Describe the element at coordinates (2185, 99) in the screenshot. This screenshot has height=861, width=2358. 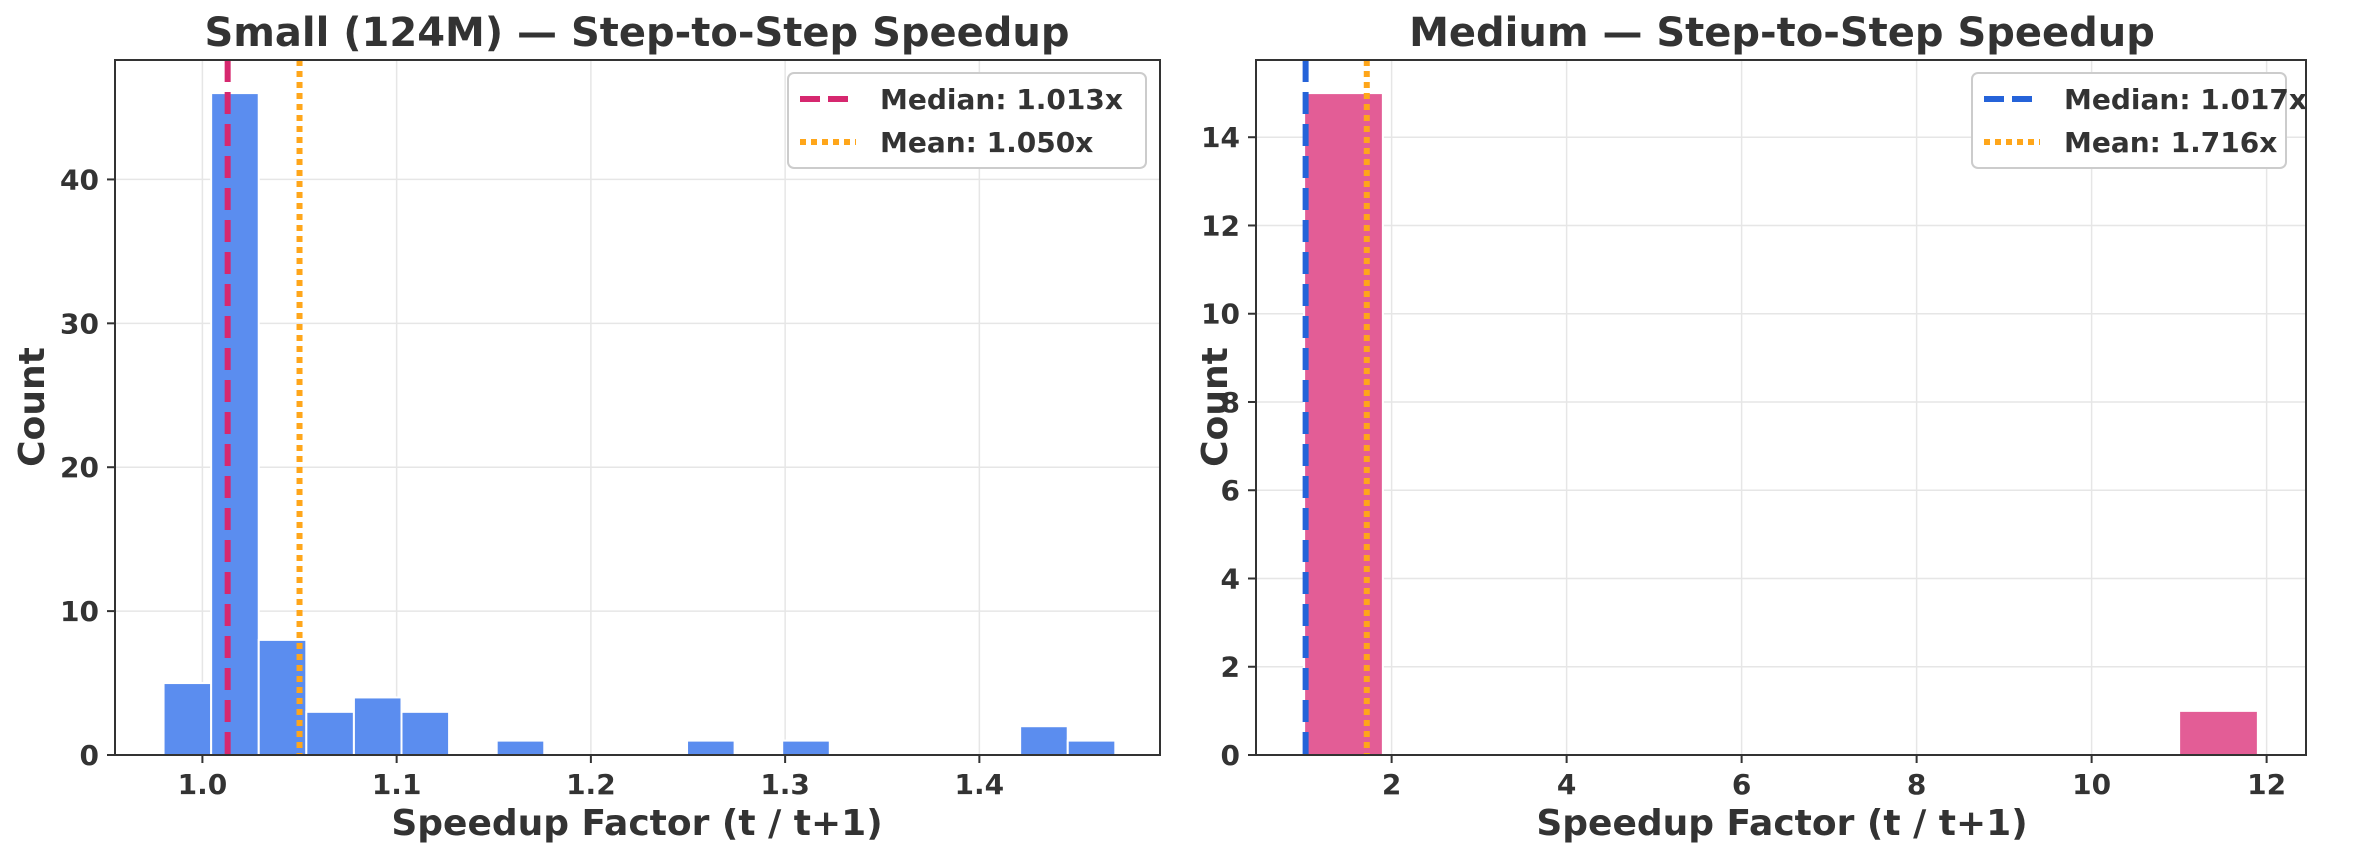
I see `legend-label-median-medium: Median: 1.017x` at that location.